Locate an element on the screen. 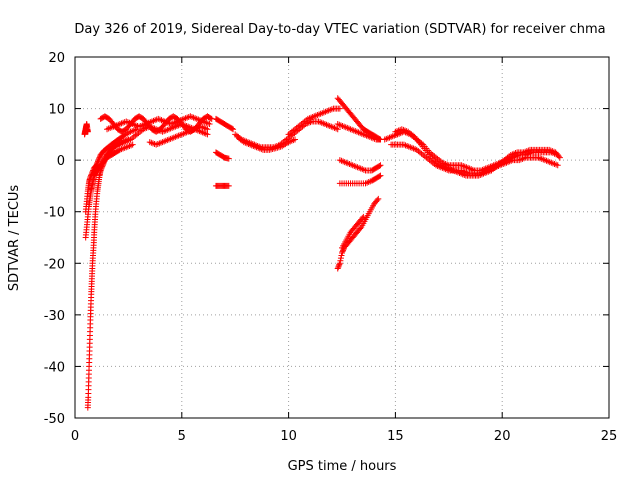 Image resolution: width=640 pixels, height=480 pixels. series-after-peak is located at coordinates (359, 132).